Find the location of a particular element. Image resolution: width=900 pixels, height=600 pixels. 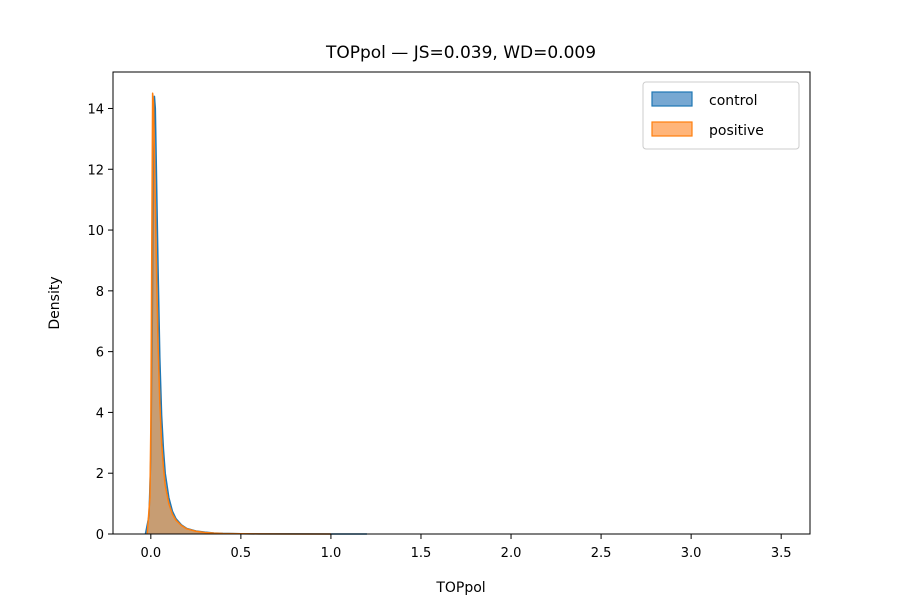

x-tick-label: 0.0 is located at coordinates (150, 553).